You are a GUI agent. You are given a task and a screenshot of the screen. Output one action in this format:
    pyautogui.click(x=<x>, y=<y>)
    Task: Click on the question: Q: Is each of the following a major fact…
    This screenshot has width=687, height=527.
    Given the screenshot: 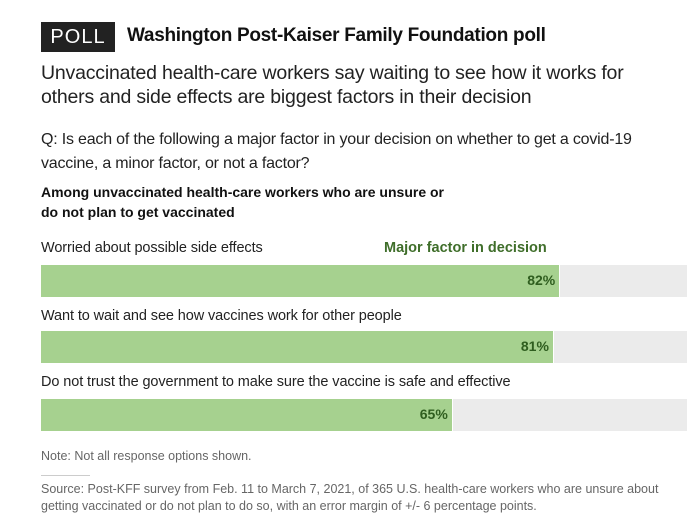 What is the action you would take?
    pyautogui.click(x=336, y=151)
    